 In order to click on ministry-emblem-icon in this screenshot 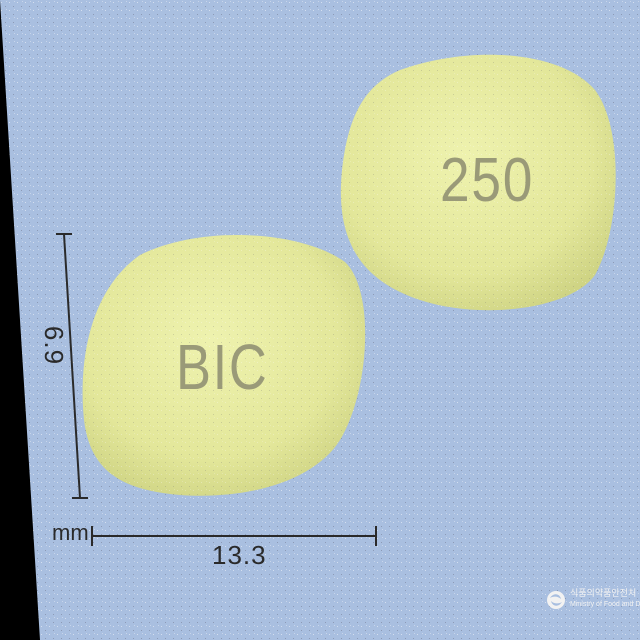, I will do `click(556, 600)`.